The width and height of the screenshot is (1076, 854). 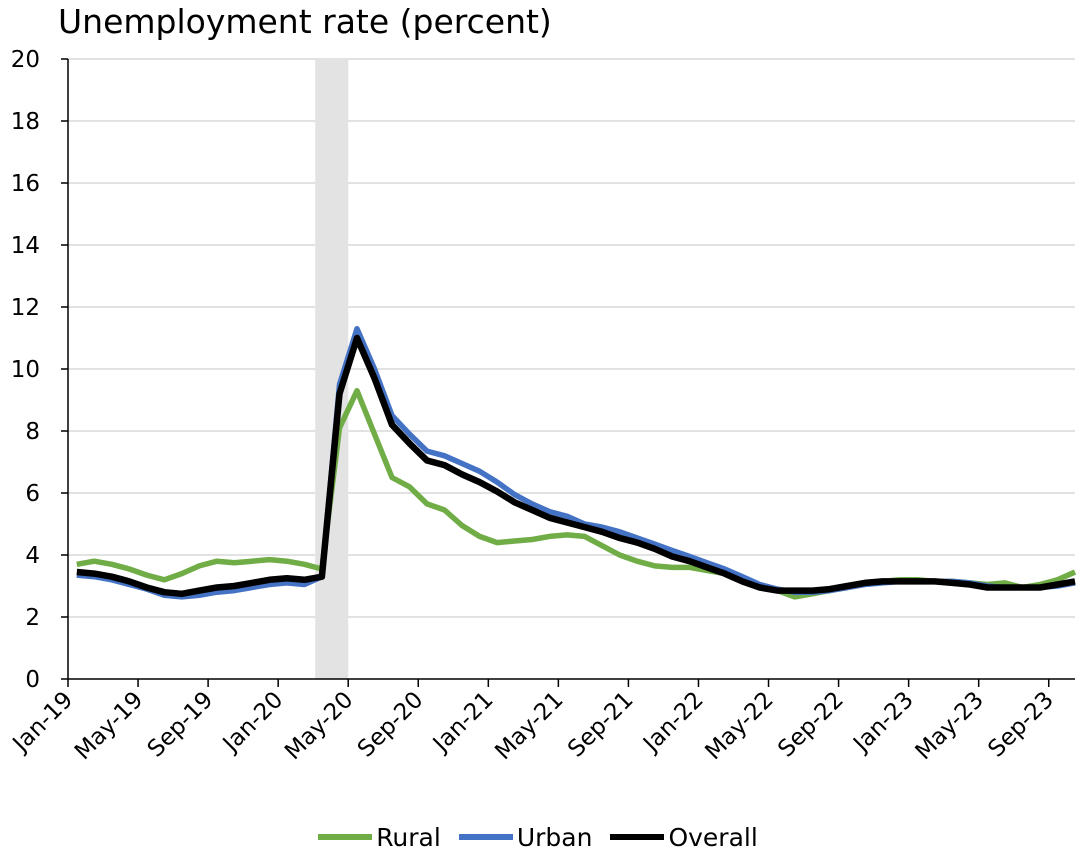 I want to click on chart-title: Unemployment rate (percent), so click(x=305, y=21).